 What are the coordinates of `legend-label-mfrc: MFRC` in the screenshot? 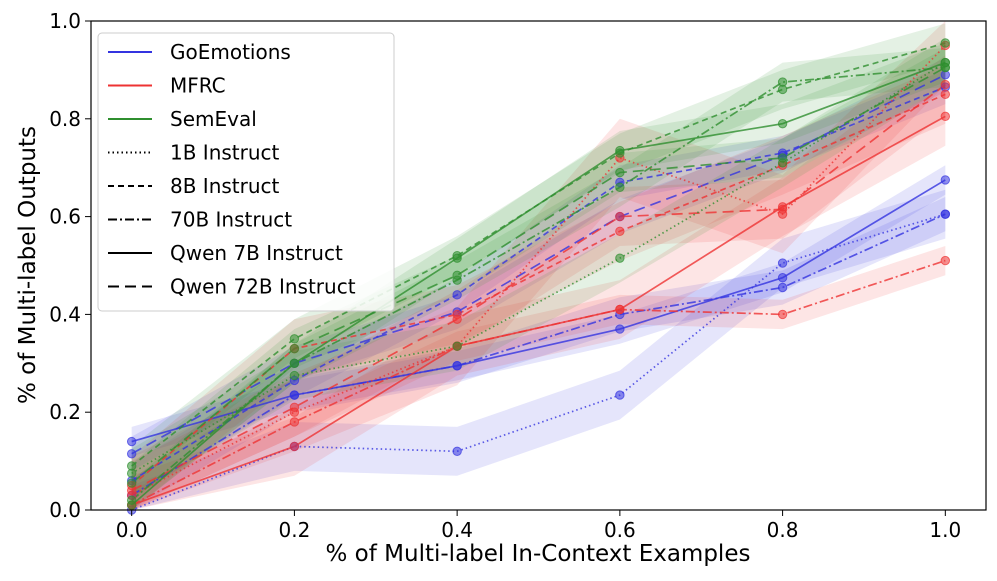 It's located at (198, 86).